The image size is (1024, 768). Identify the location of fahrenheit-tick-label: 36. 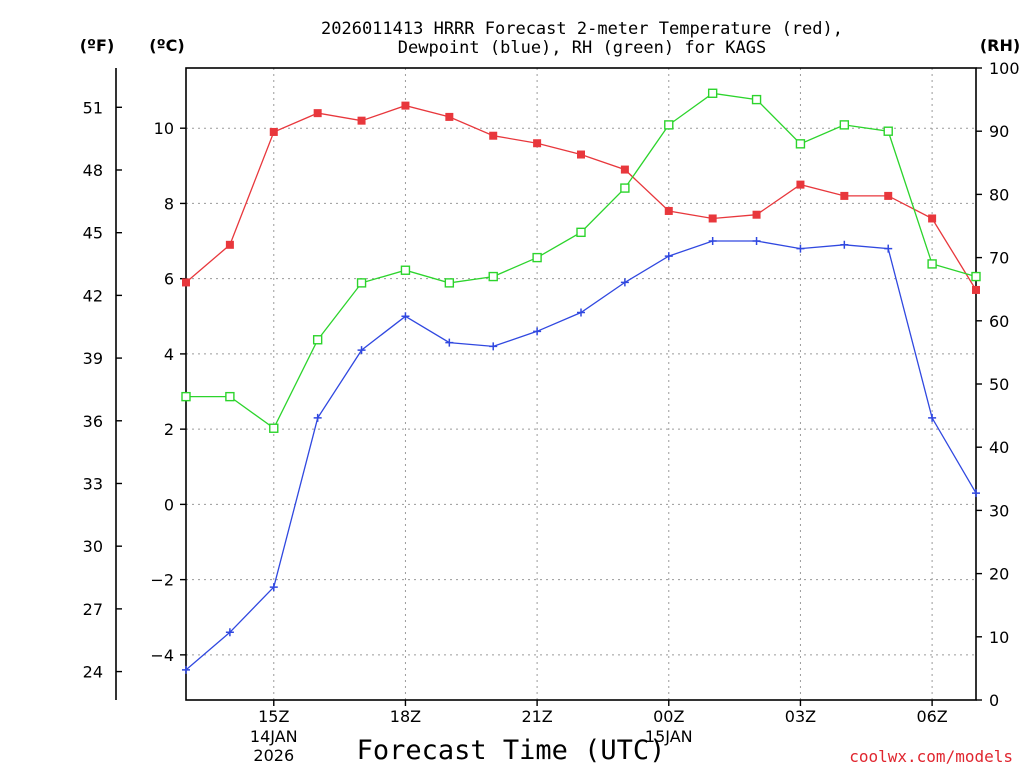
(93, 421).